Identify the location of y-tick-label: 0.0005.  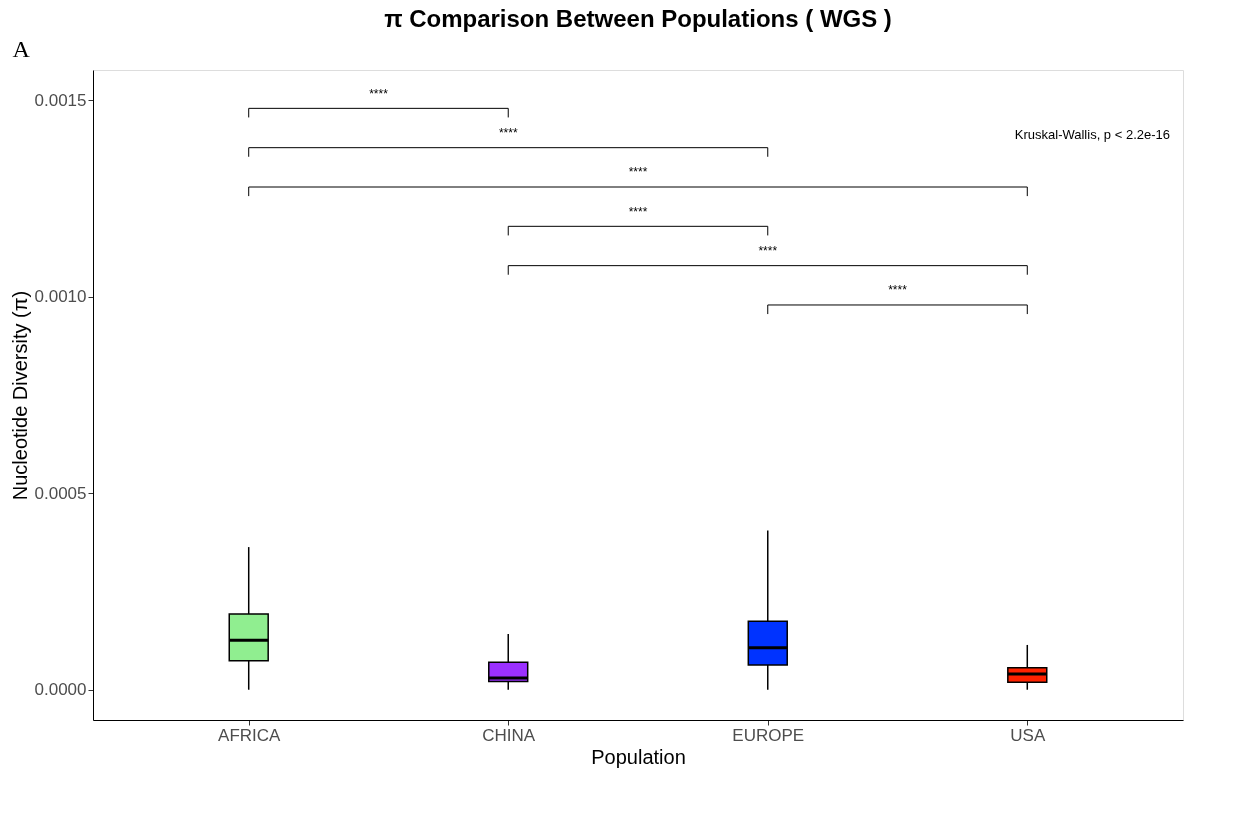
(60, 493).